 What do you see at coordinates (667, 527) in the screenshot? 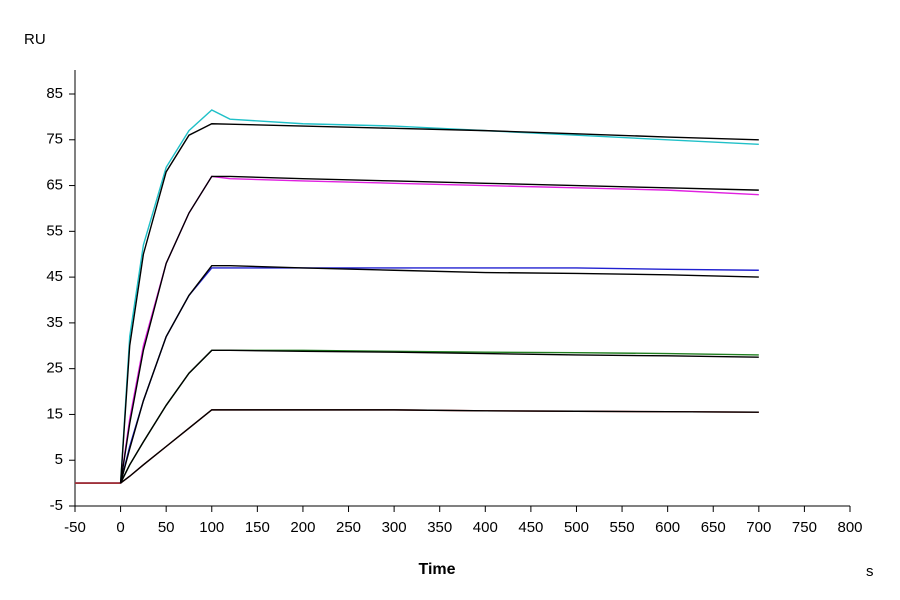
I see `x-tick-label: 600` at bounding box center [667, 527].